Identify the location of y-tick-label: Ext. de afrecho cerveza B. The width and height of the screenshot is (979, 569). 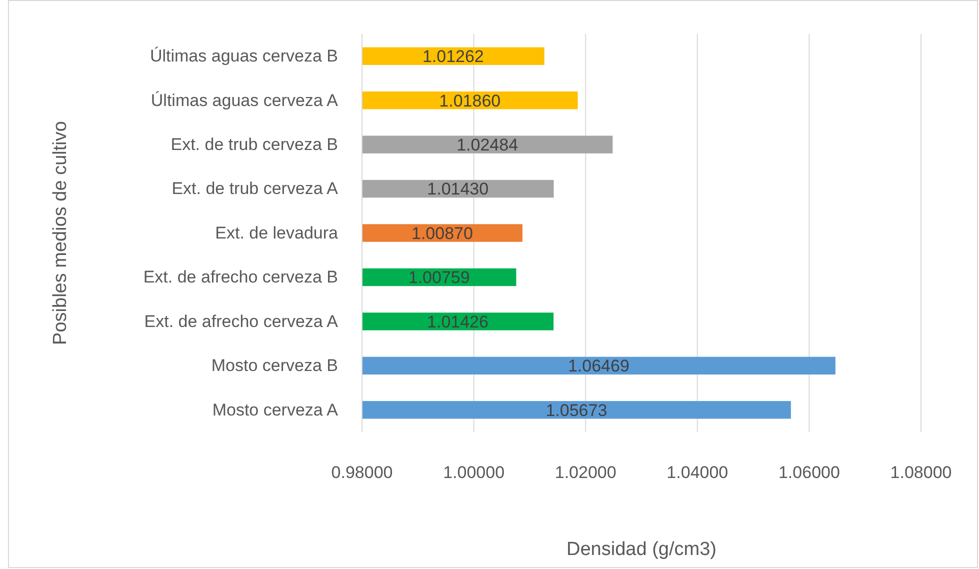
(240, 277).